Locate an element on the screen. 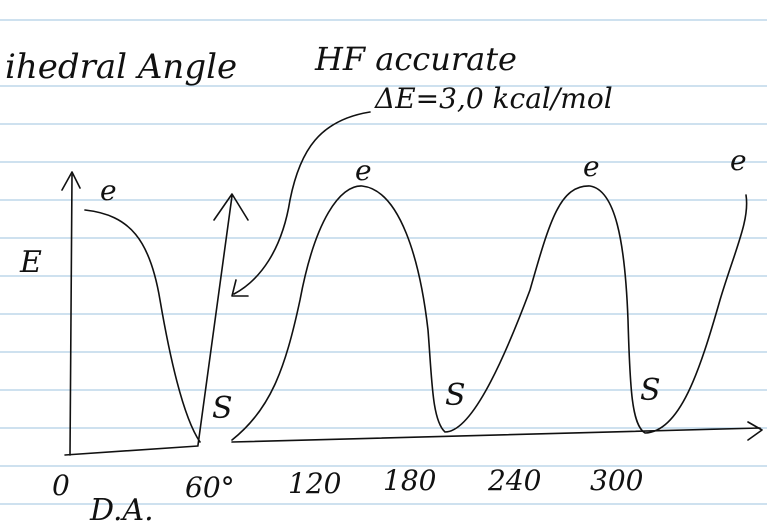 Image resolution: width=767 pixels, height=529 pixels. energy-difference: ΔE=3,0 kcal/mol is located at coordinates (493, 98).